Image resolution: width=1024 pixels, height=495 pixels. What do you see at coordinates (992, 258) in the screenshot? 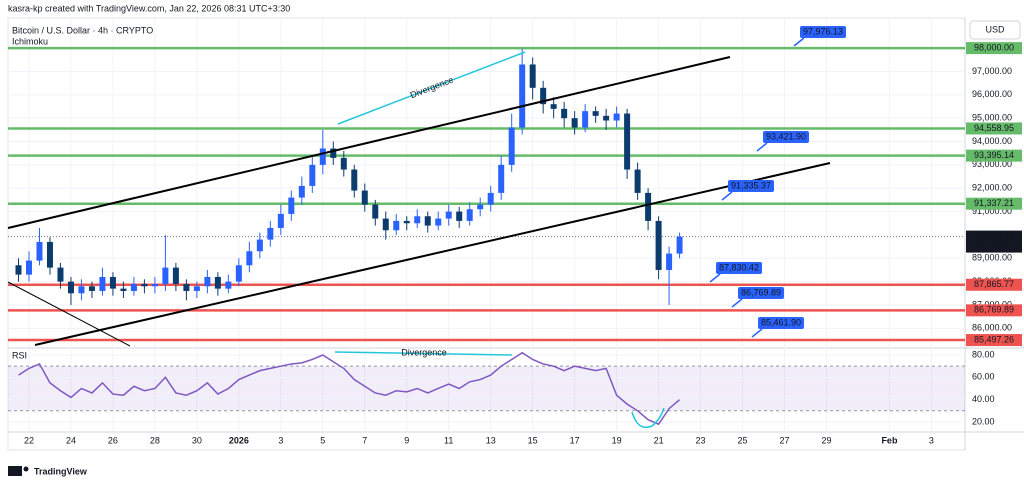
I see `y-tick-label: 89,000.00` at bounding box center [992, 258].